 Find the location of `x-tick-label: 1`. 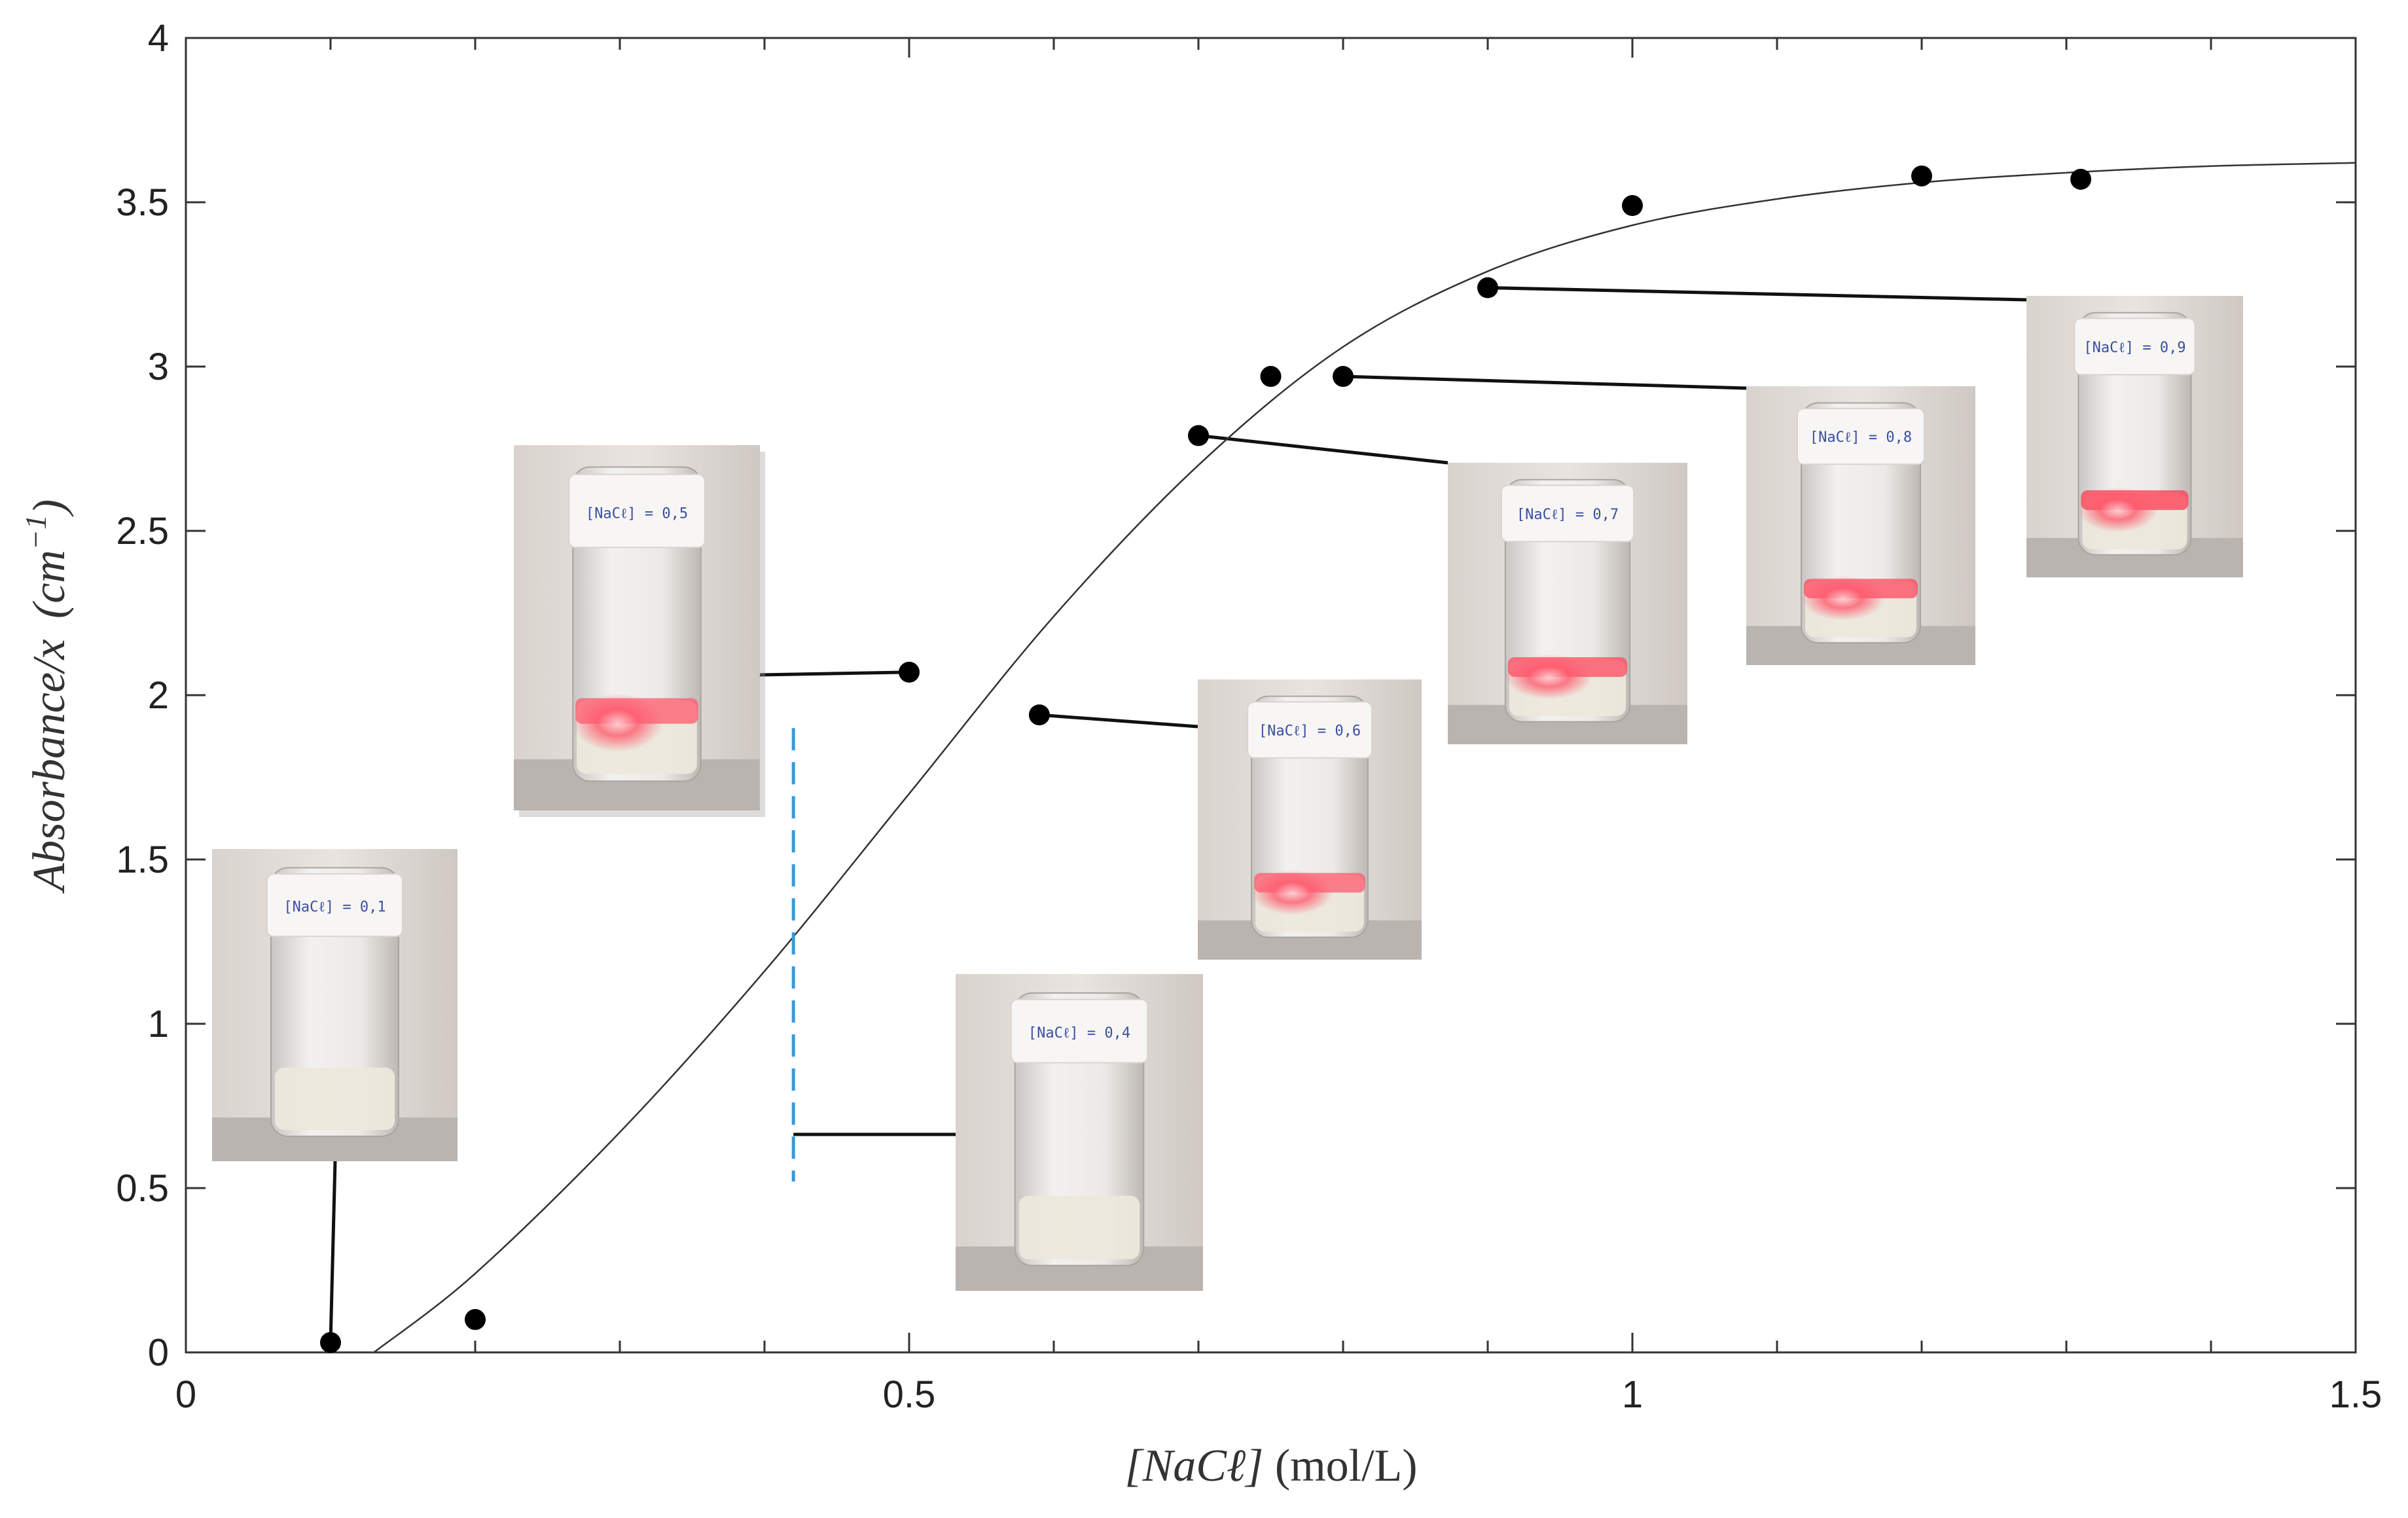

x-tick-label: 1 is located at coordinates (1632, 1394).